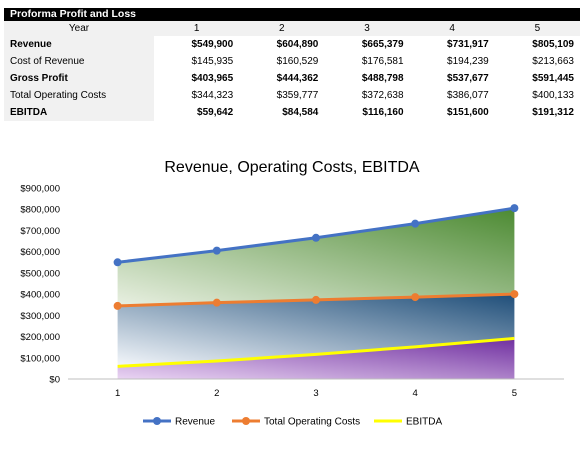 The width and height of the screenshot is (584, 451). What do you see at coordinates (382, 61) in the screenshot?
I see `table-cell: $176,581` at bounding box center [382, 61].